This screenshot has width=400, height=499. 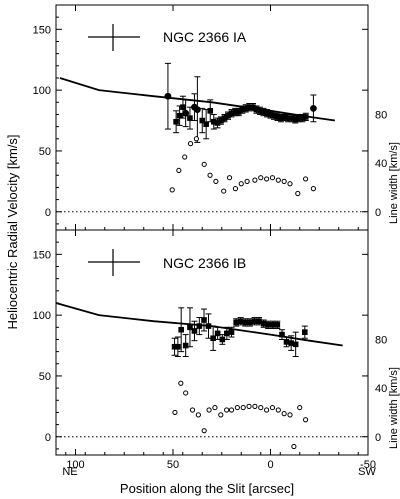 I want to click on legend: NGC 2366 IB, so click(x=167, y=262).